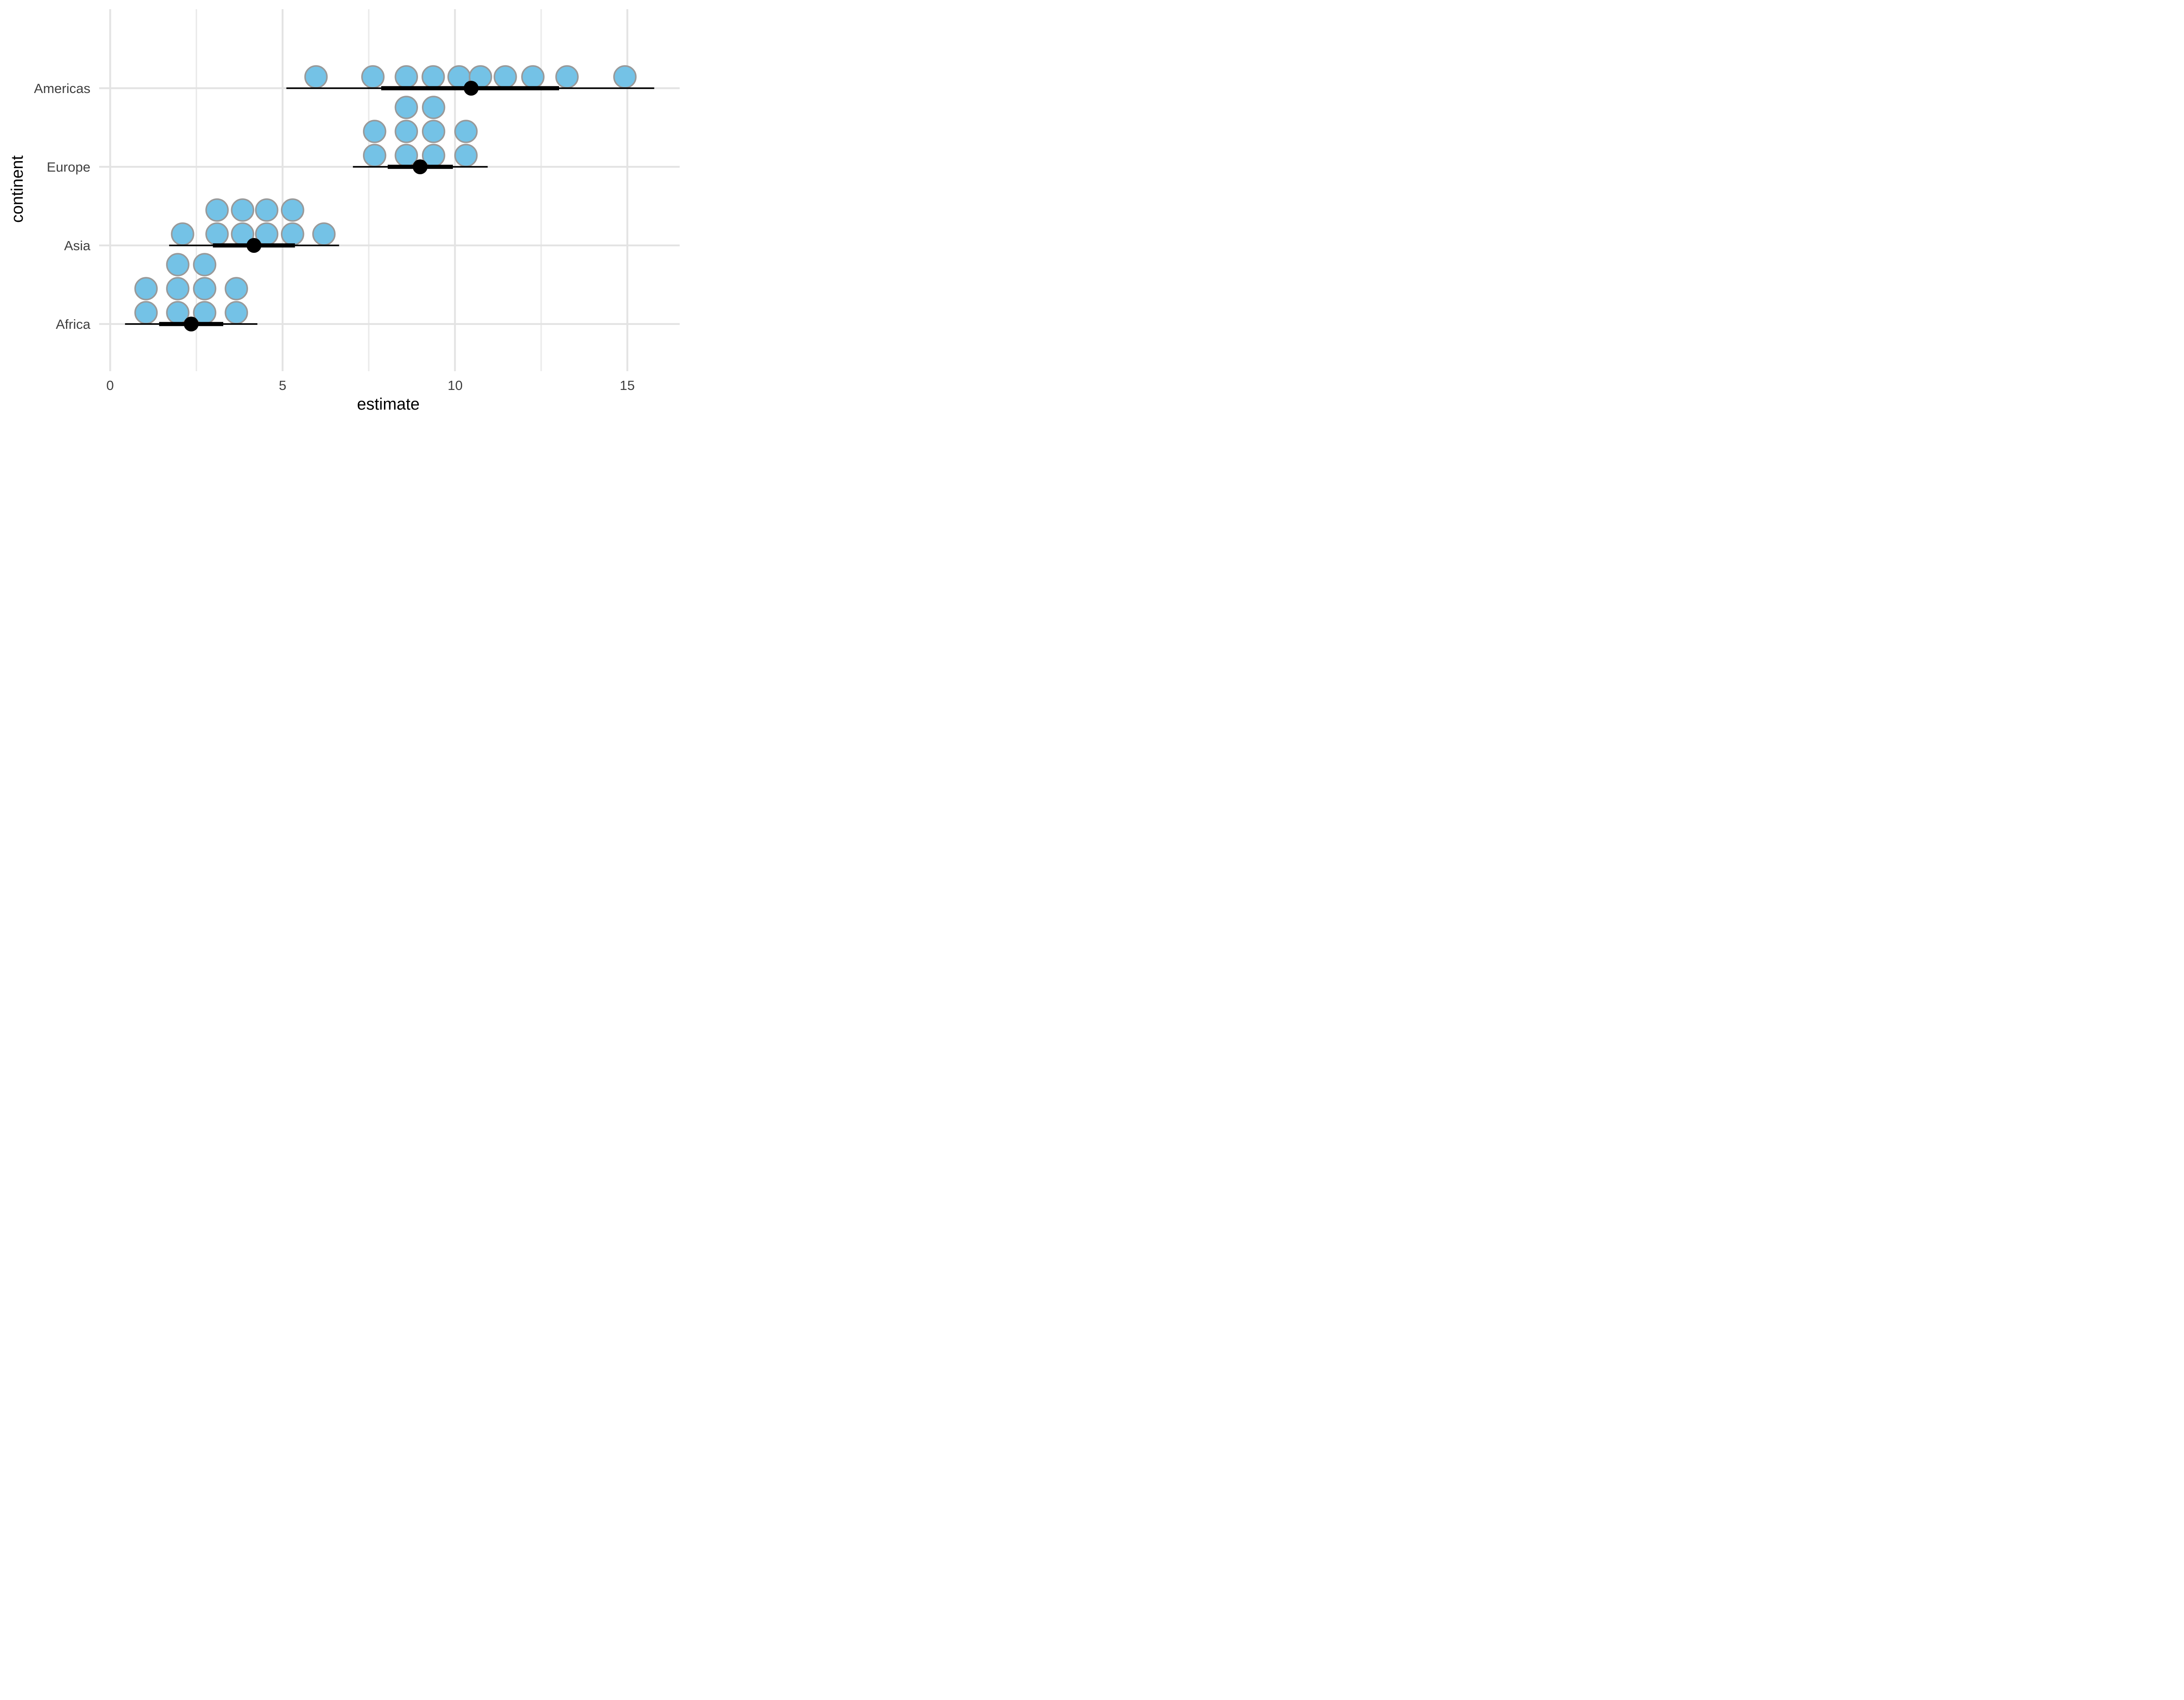  Describe the element at coordinates (282, 385) in the screenshot. I see `x-tick-label-5: 5` at that location.